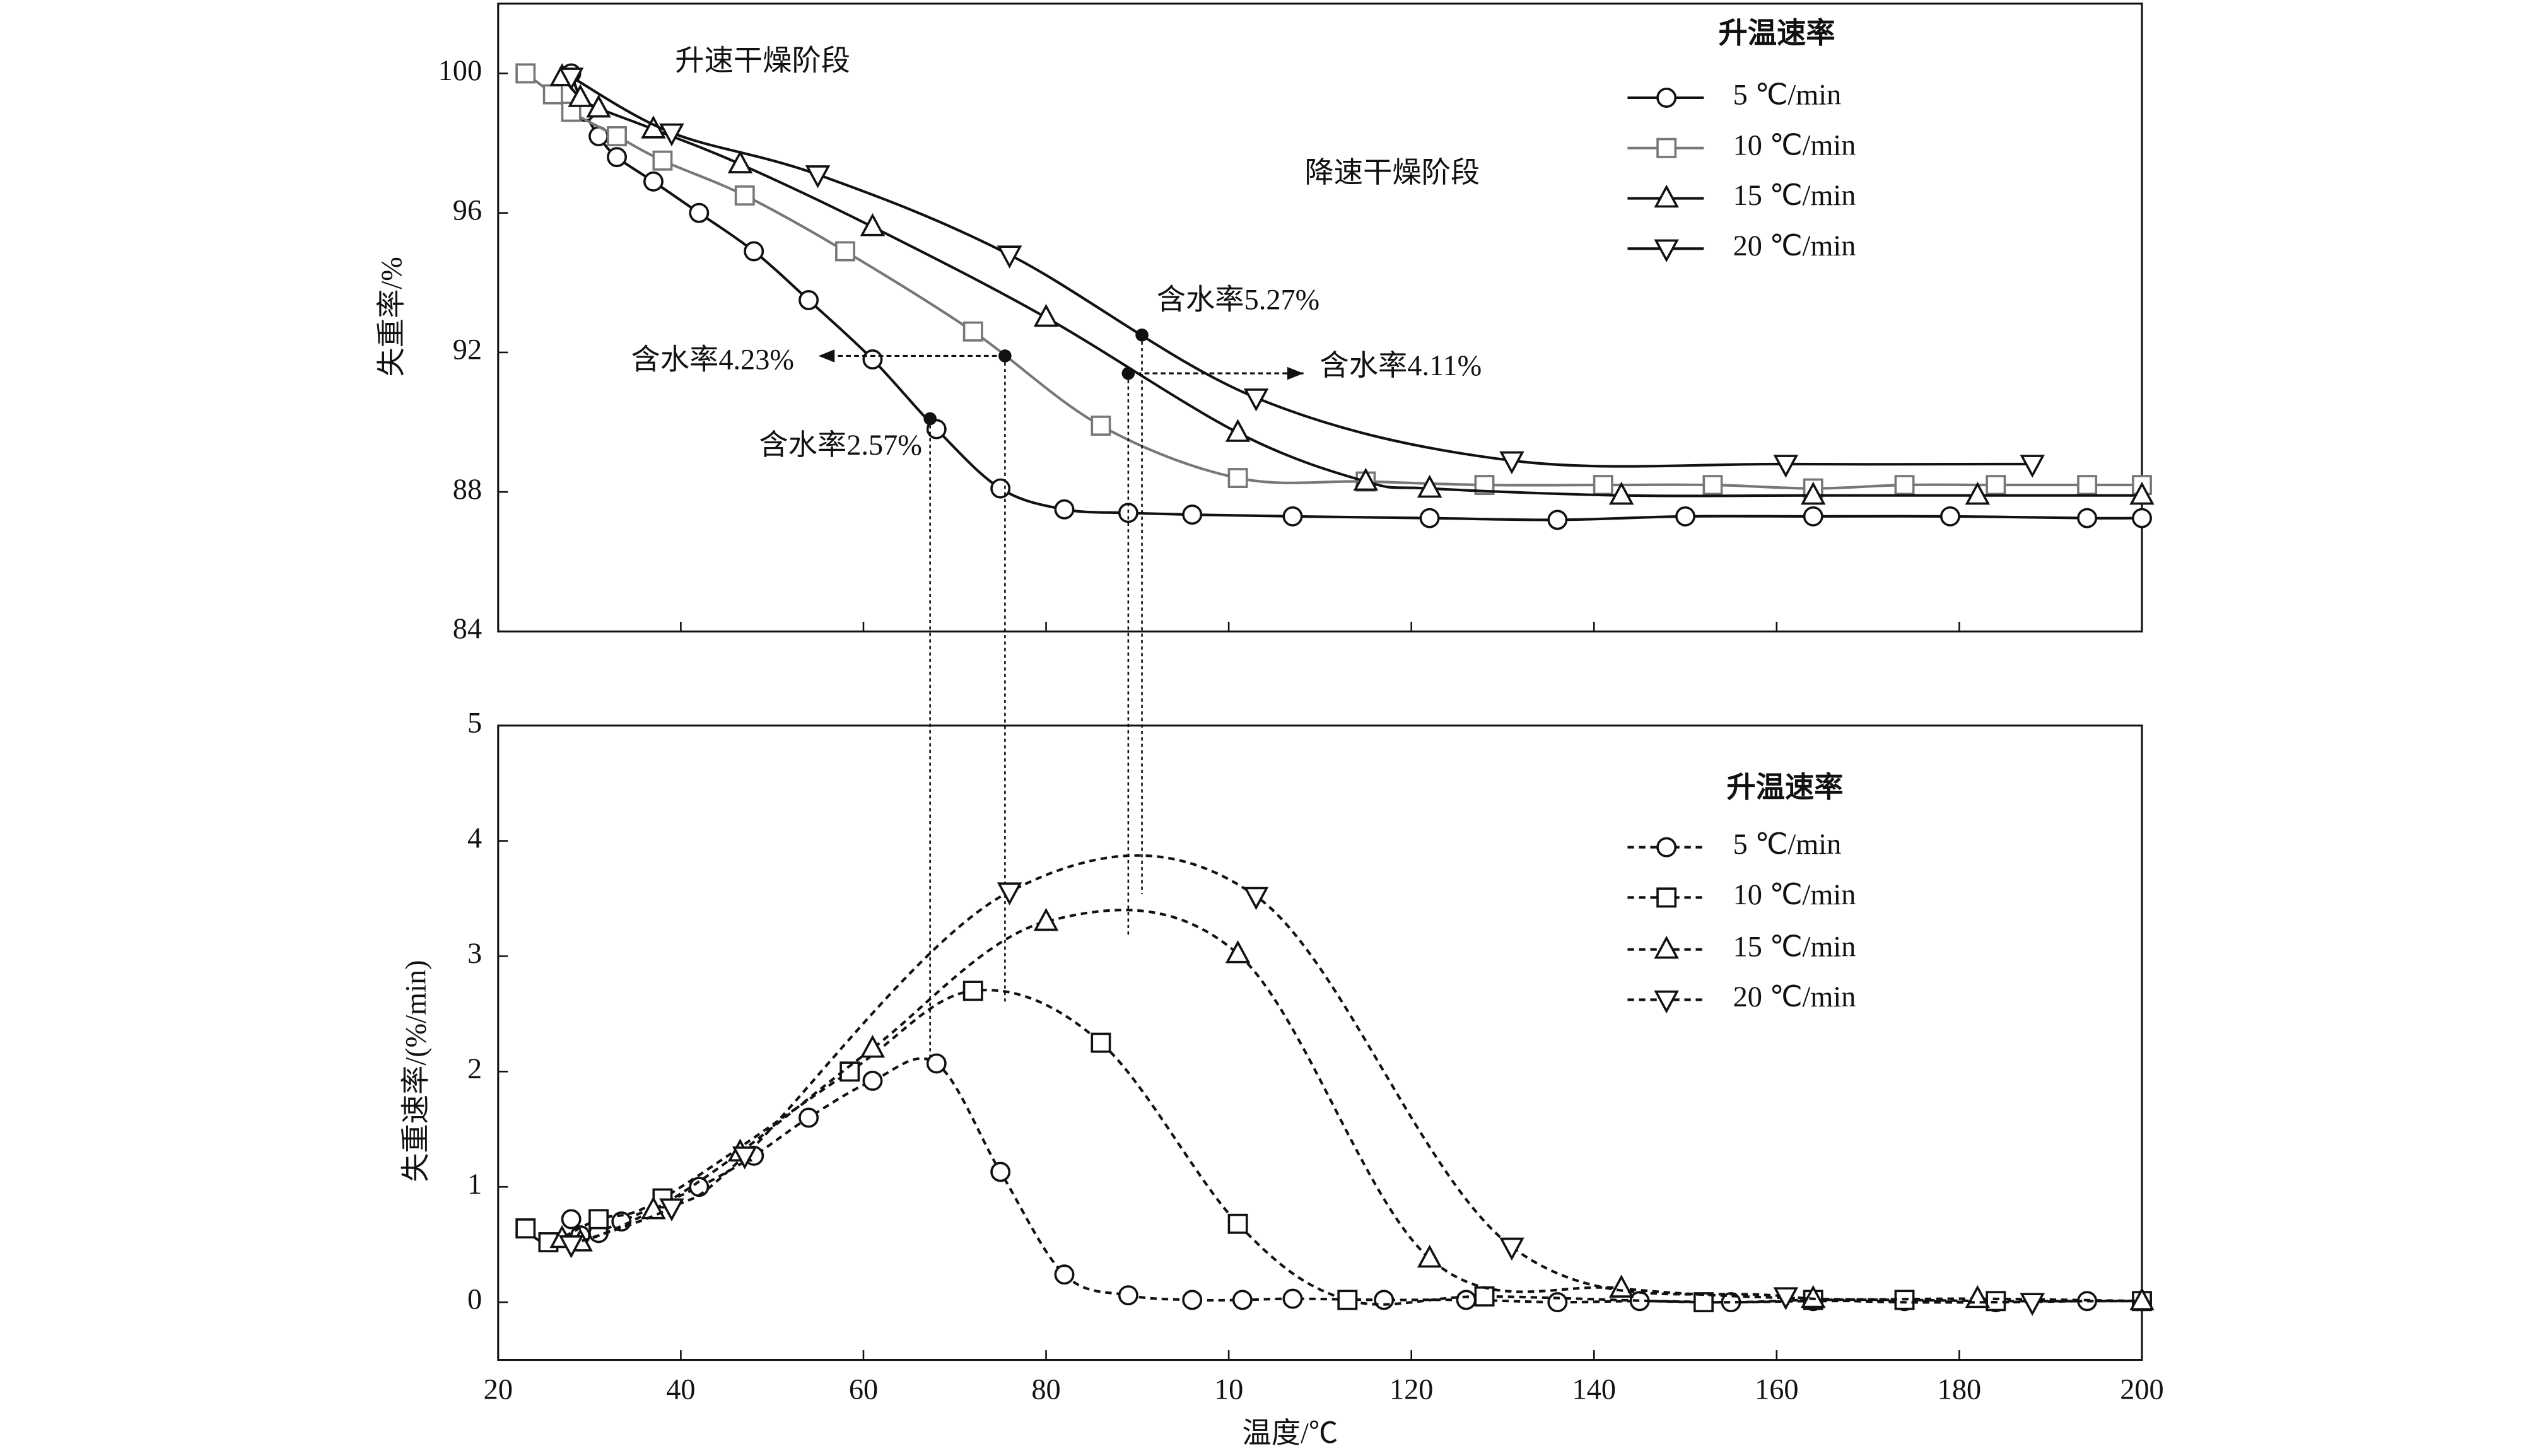 Image resolution: width=2533 pixels, height=1456 pixels. I want to click on legend-title: 升温速率, so click(1784, 787).